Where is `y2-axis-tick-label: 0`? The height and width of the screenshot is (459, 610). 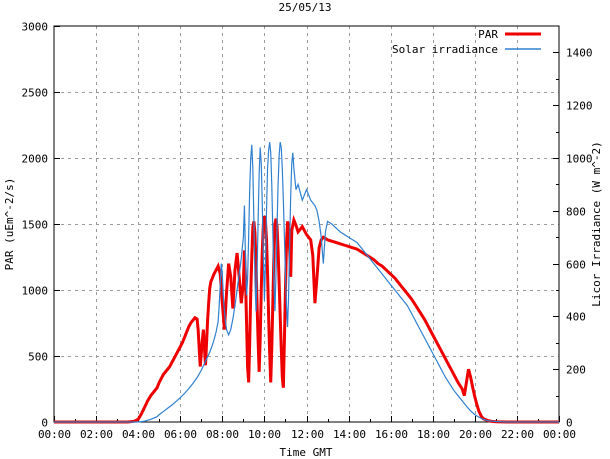 y2-axis-tick-label: 0 is located at coordinates (569, 423).